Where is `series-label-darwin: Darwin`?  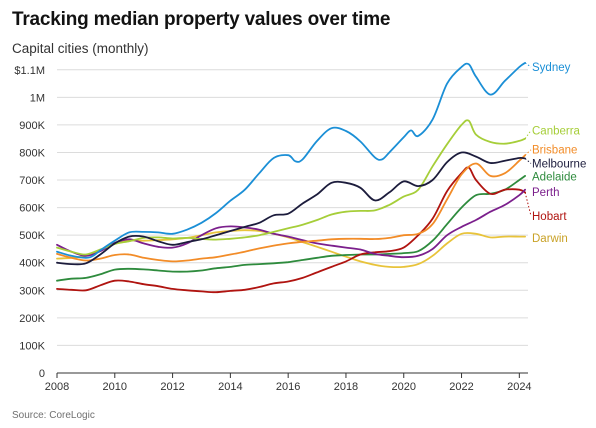 series-label-darwin: Darwin is located at coordinates (550, 239).